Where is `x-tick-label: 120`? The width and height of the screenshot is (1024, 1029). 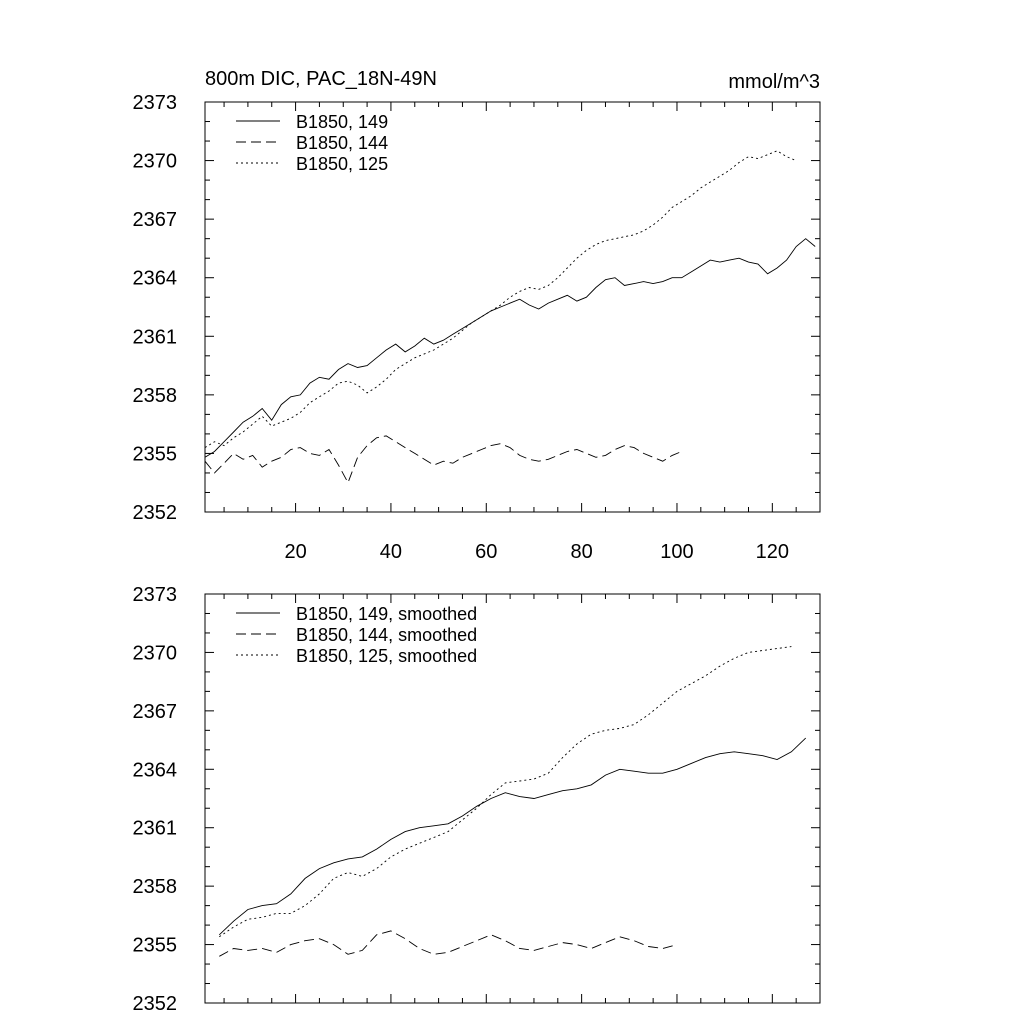
x-tick-label: 120 is located at coordinates (772, 552).